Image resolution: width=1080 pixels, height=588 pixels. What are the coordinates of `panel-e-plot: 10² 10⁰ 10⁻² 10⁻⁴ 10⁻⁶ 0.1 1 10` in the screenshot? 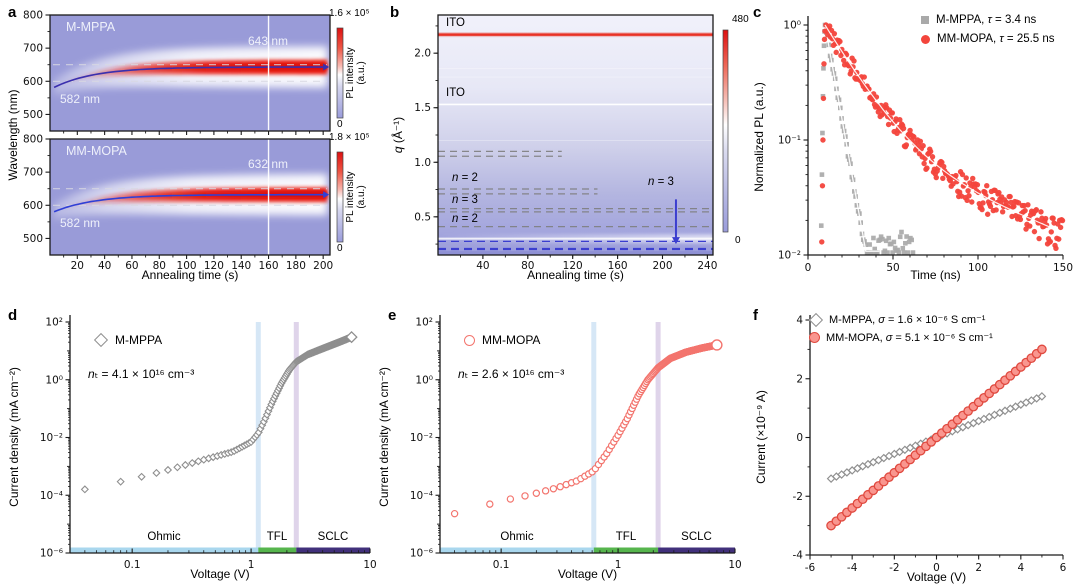 It's located at (576, 443).